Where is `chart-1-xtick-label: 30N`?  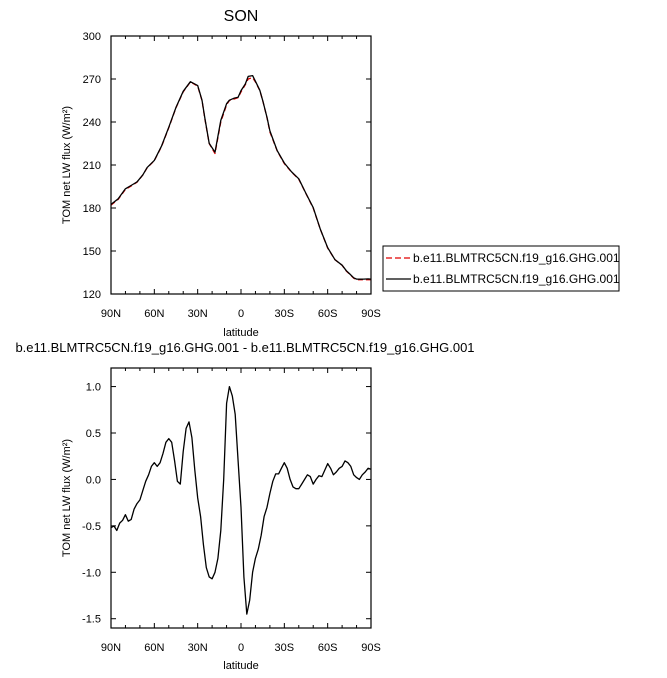
chart-1-xtick-label: 30N is located at coordinates (198, 648).